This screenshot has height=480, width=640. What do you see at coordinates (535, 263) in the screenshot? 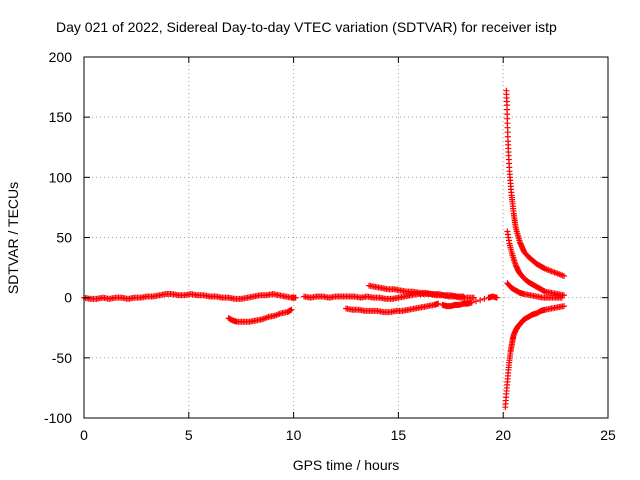
I see `series-spike-mid` at bounding box center [535, 263].